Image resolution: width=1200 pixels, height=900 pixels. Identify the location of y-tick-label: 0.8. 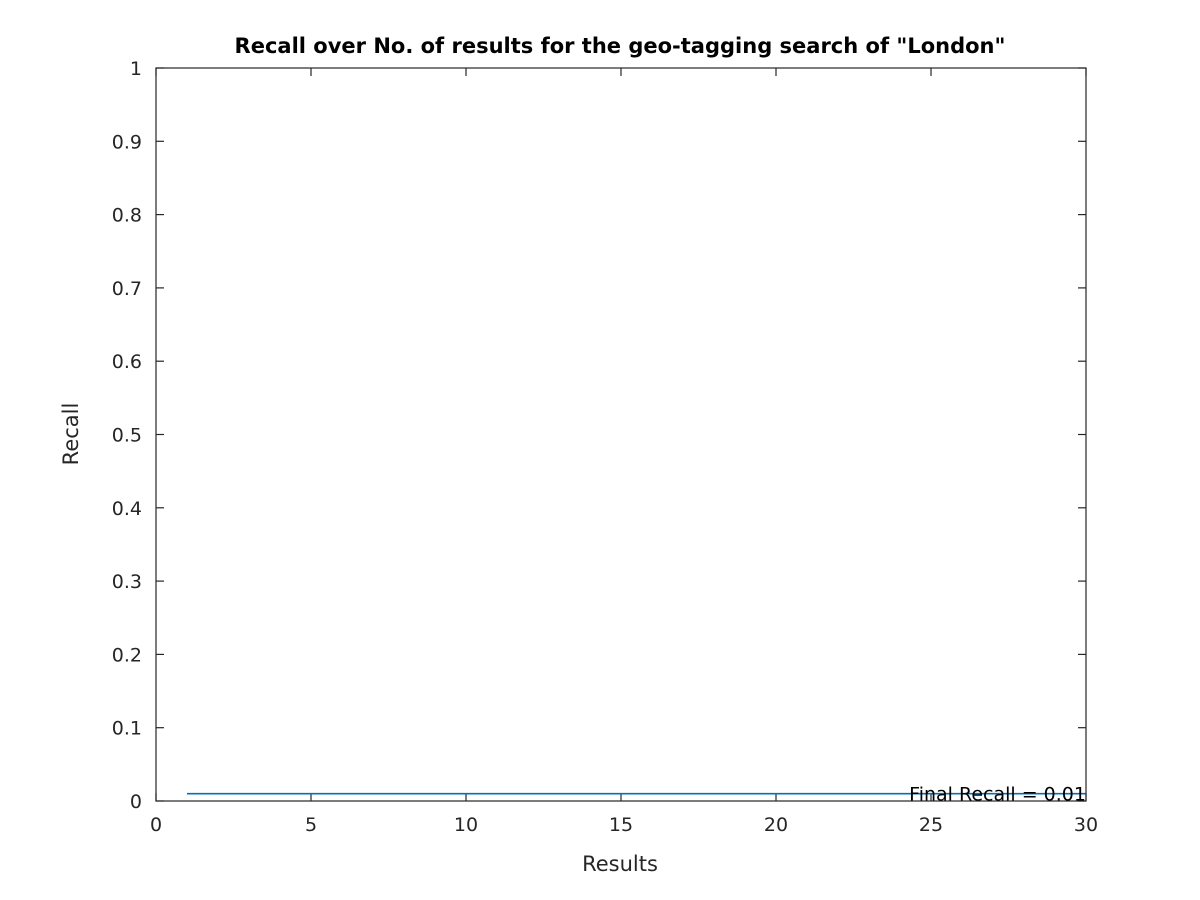
(127, 216).